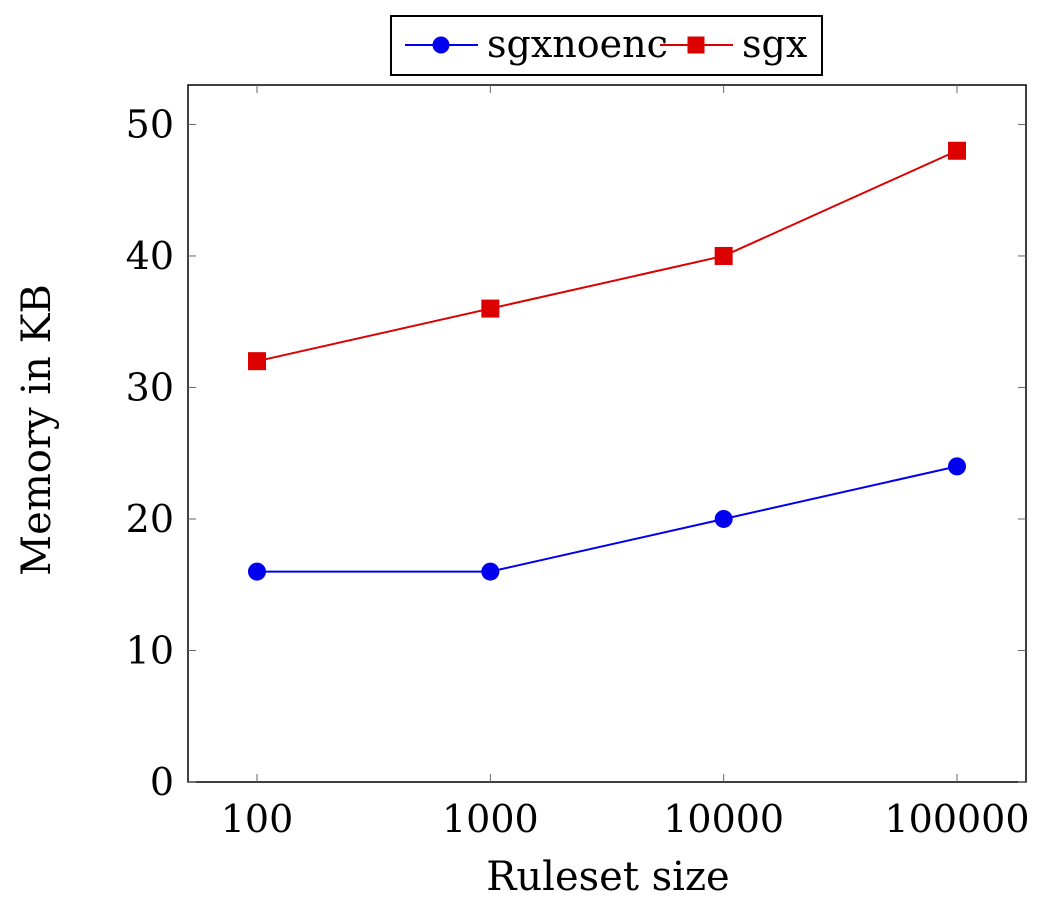 This screenshot has width=1062, height=907. Describe the element at coordinates (577, 44) in the screenshot. I see `legend-label-sgxnoenc: sgxnoenc` at that location.